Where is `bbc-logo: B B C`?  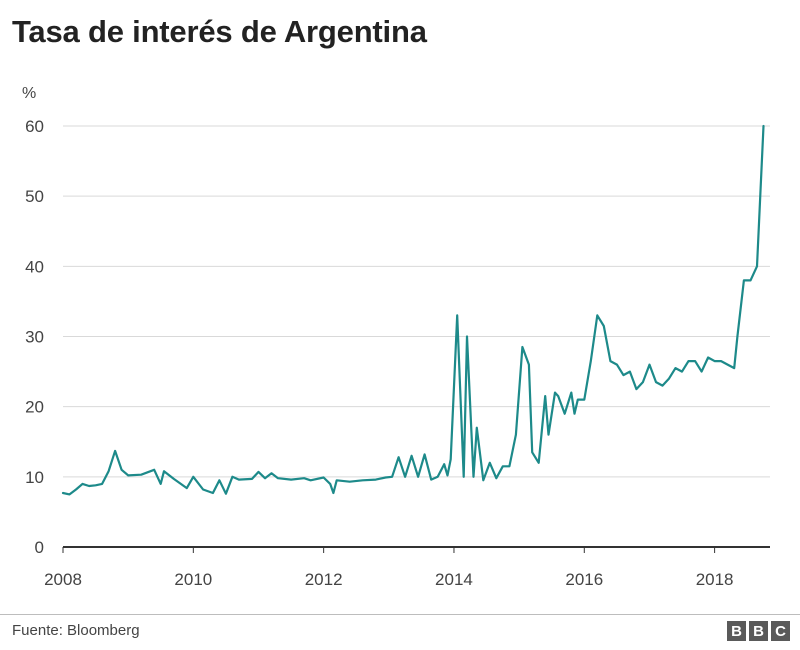
bbc-logo: B B C is located at coordinates (758, 631).